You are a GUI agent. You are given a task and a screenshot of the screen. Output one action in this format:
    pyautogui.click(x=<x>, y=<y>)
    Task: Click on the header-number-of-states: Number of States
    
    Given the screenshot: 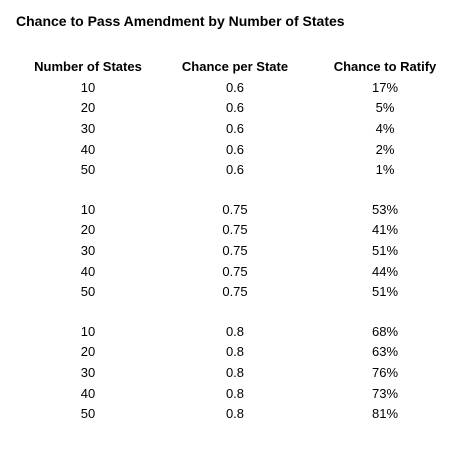 What is the action you would take?
    pyautogui.click(x=88, y=66)
    